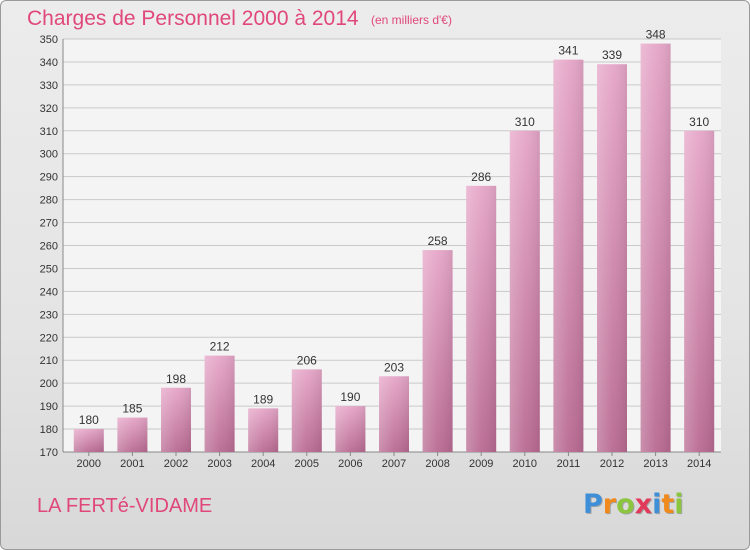  I want to click on brand-letter: o, so click(625, 504).